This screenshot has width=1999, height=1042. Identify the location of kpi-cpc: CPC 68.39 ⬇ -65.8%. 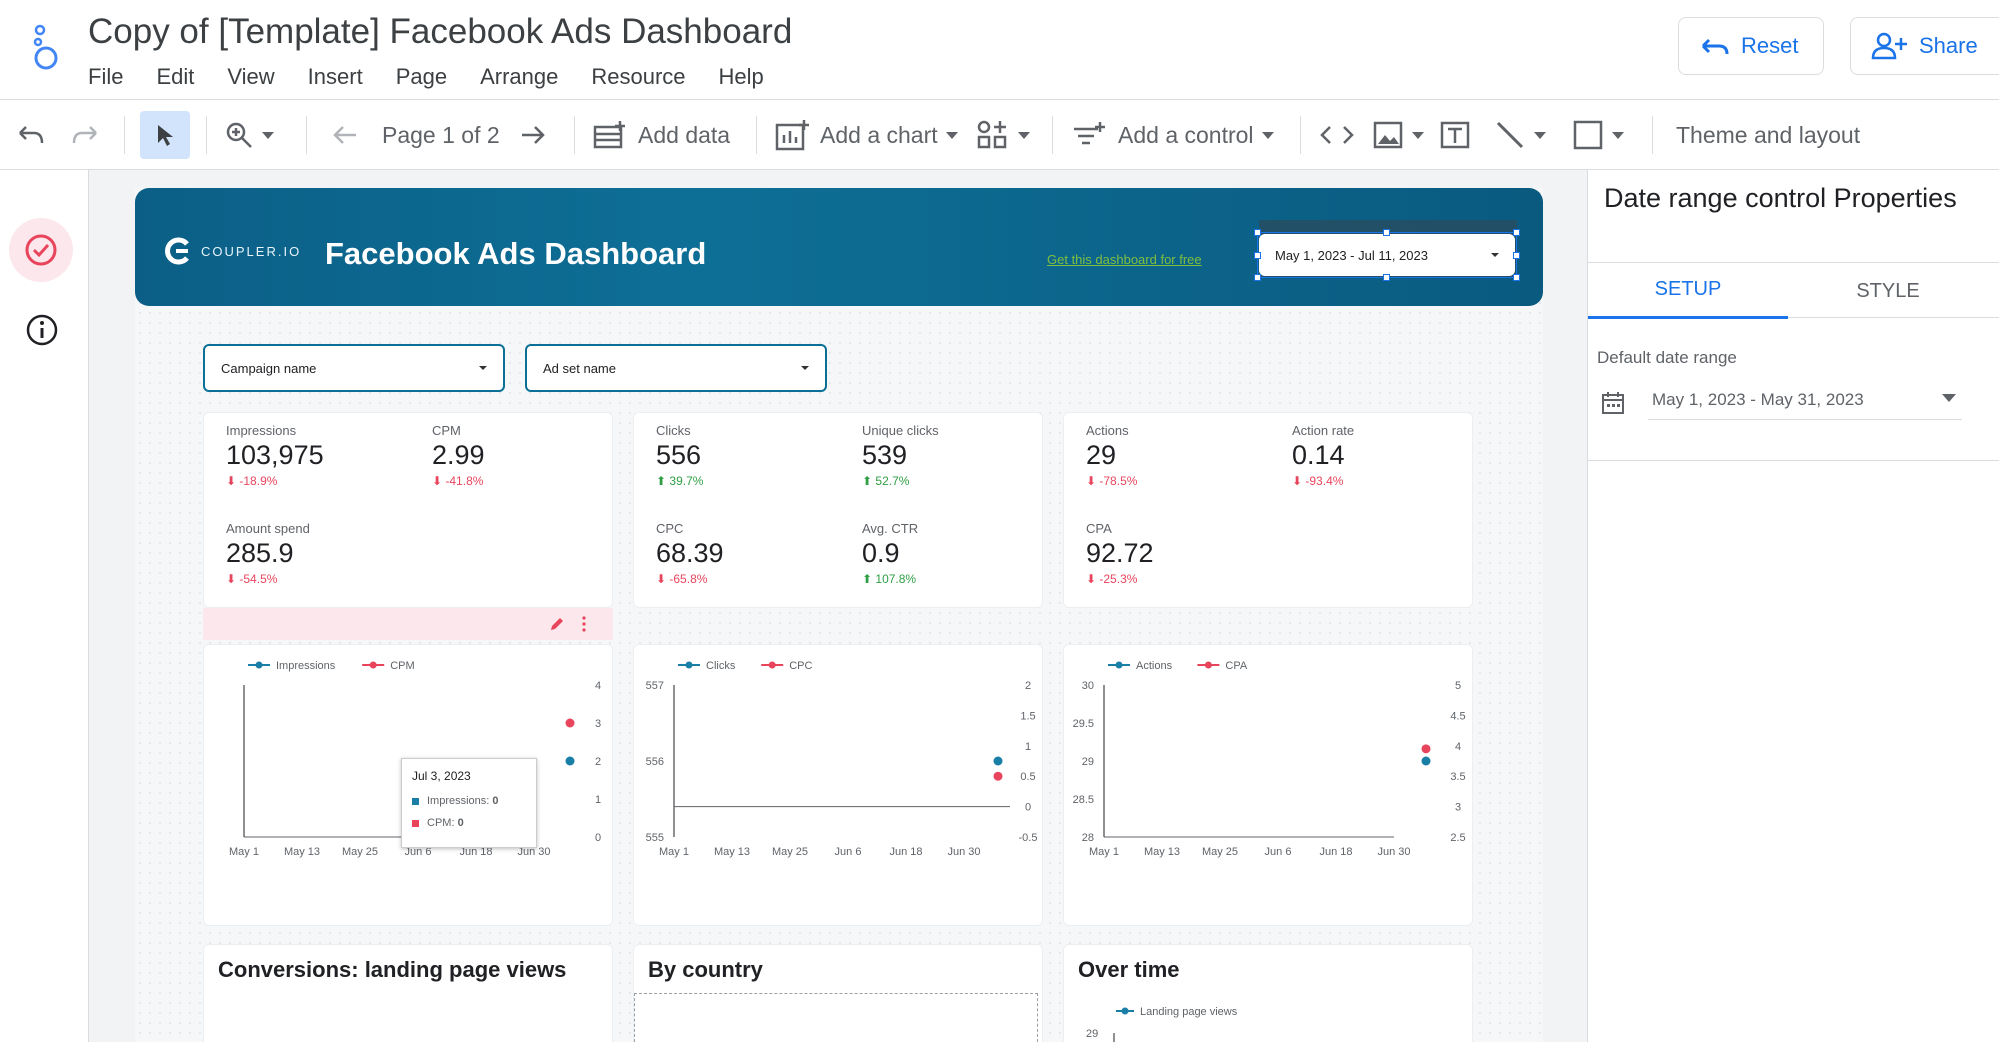
(690, 553).